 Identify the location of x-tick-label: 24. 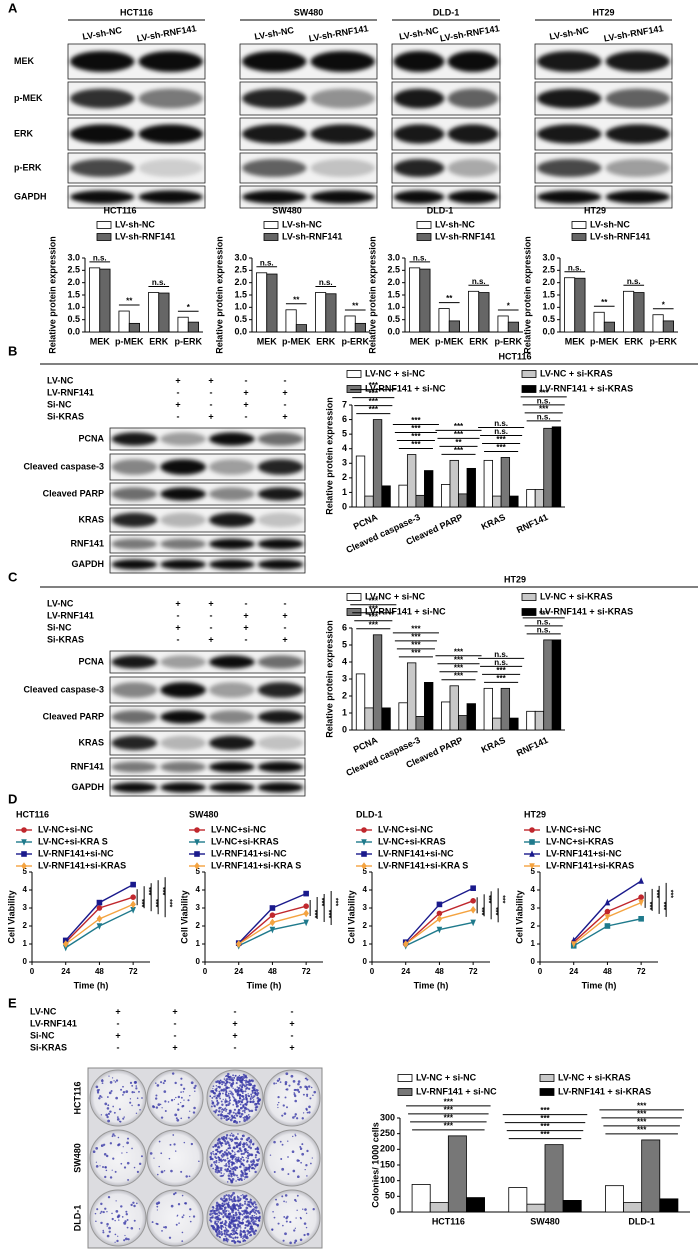
(573, 971).